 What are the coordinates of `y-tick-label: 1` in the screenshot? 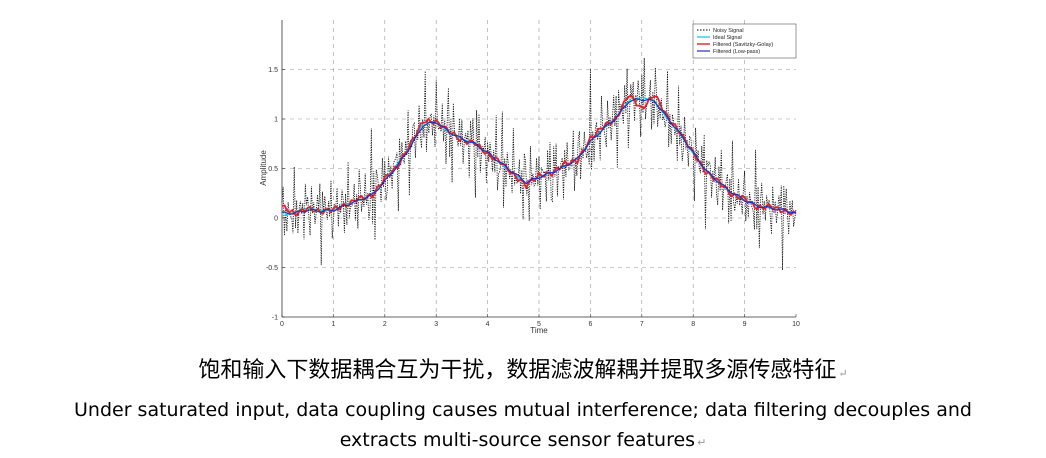 It's located at (276, 120).